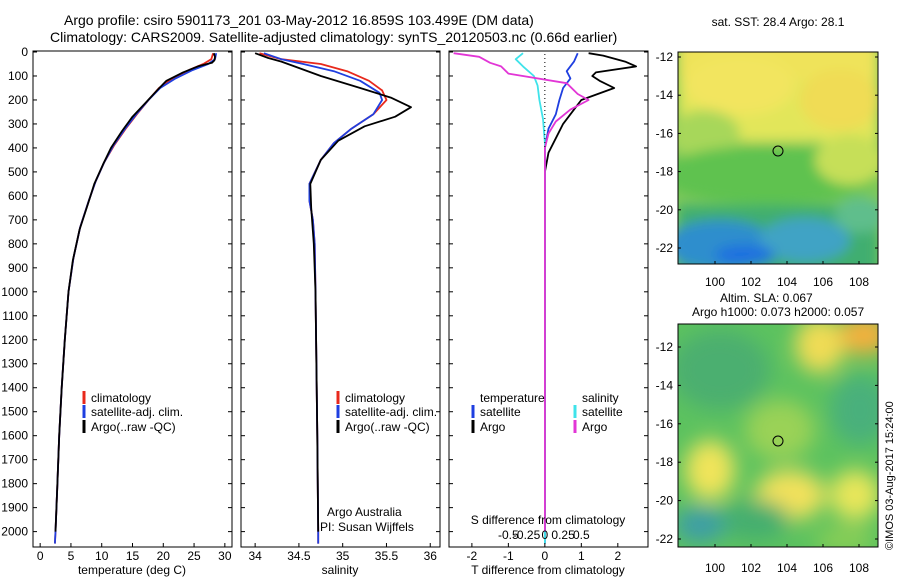 The width and height of the screenshot is (900, 580). I want to click on temperature-x-ticks: 0 5 10 15 20 25 30, so click(134, 553).